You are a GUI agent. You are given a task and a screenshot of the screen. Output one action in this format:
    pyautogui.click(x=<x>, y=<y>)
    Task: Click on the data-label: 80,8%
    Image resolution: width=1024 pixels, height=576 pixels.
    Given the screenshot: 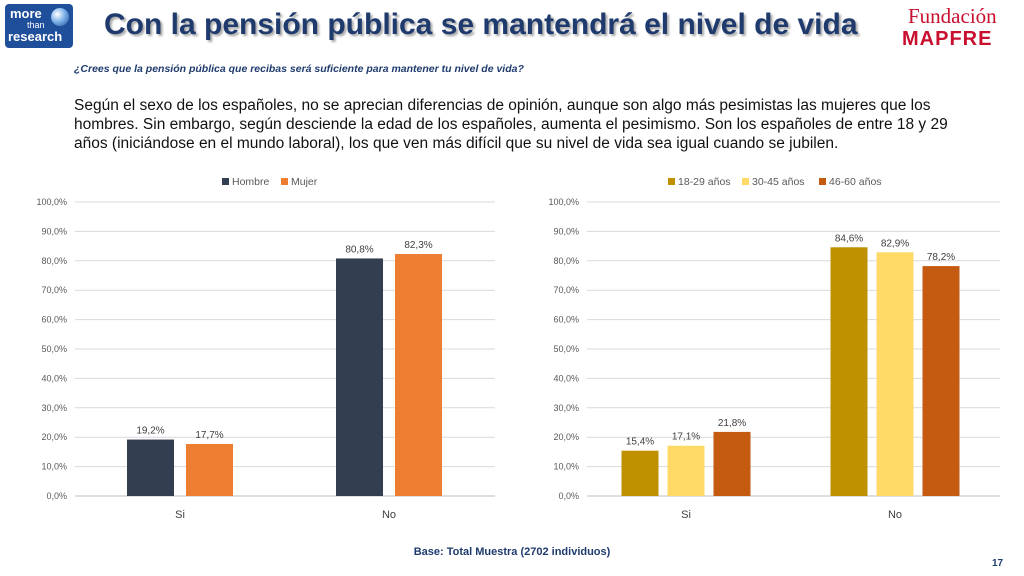 What is the action you would take?
    pyautogui.click(x=359, y=249)
    